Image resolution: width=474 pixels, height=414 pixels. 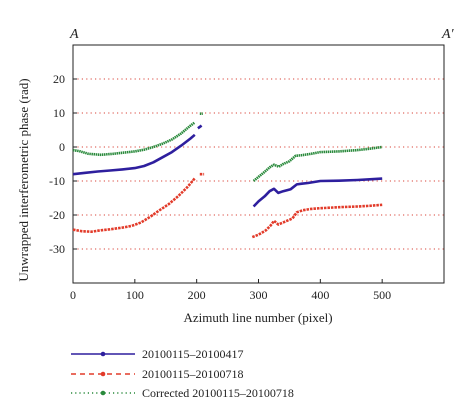 What do you see at coordinates (135, 295) in the screenshot?
I see `x-tick-label: 100` at bounding box center [135, 295].